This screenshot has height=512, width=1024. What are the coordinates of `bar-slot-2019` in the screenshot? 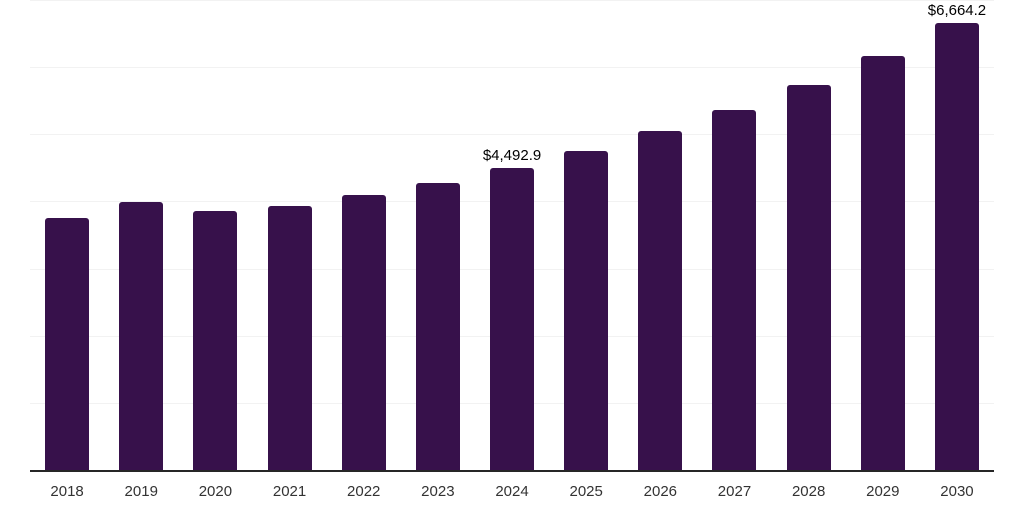 It's located at (141, 235).